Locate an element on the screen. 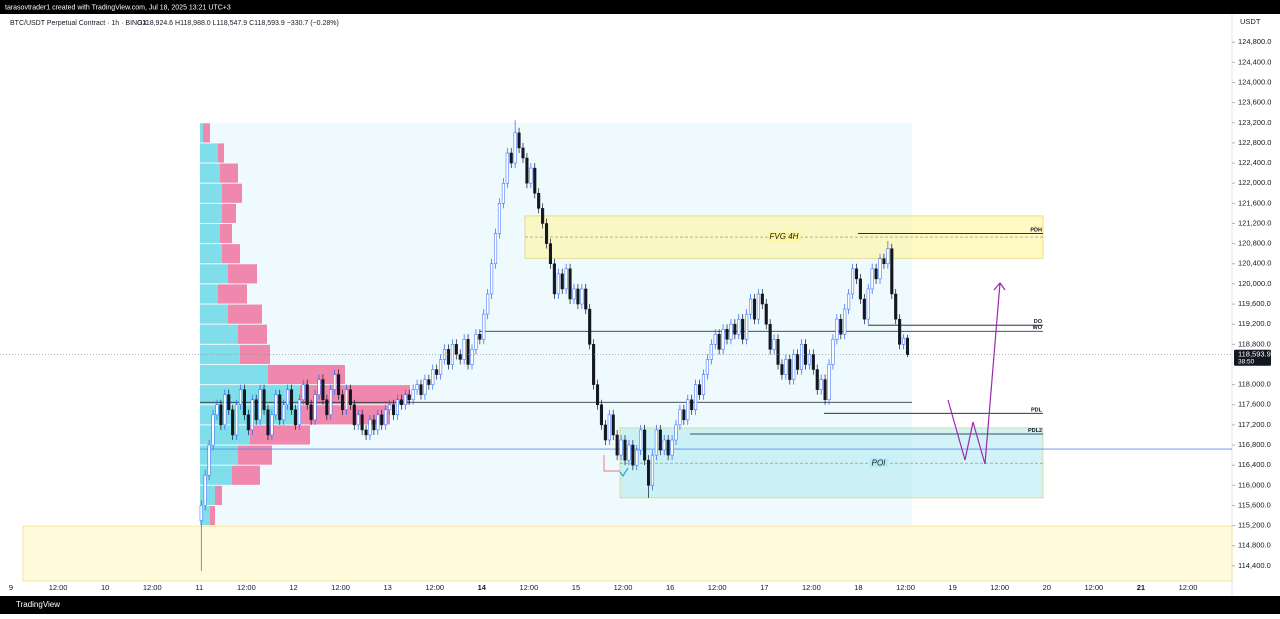  y-tick-label: 117,600.0 is located at coordinates (1254, 404).